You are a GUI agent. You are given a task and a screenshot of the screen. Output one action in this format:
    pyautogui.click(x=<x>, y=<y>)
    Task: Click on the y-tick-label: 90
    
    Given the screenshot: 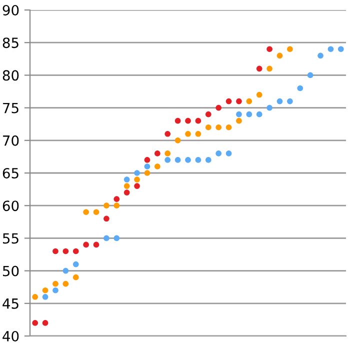 What is the action you would take?
    pyautogui.click(x=10, y=10)
    